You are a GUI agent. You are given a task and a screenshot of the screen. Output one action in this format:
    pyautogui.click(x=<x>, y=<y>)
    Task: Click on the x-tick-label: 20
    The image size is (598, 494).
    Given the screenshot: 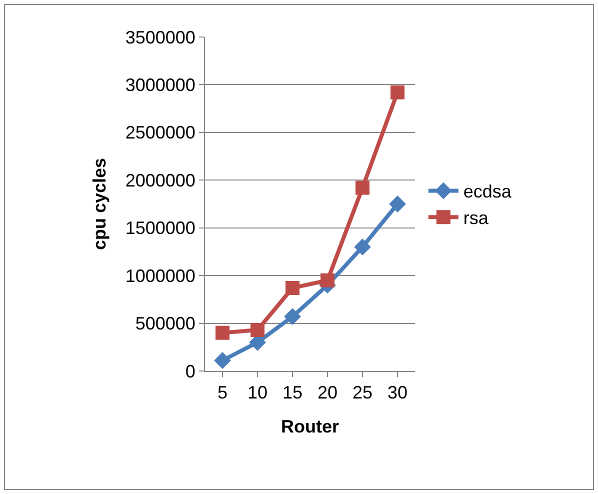 What is the action you would take?
    pyautogui.click(x=327, y=392)
    